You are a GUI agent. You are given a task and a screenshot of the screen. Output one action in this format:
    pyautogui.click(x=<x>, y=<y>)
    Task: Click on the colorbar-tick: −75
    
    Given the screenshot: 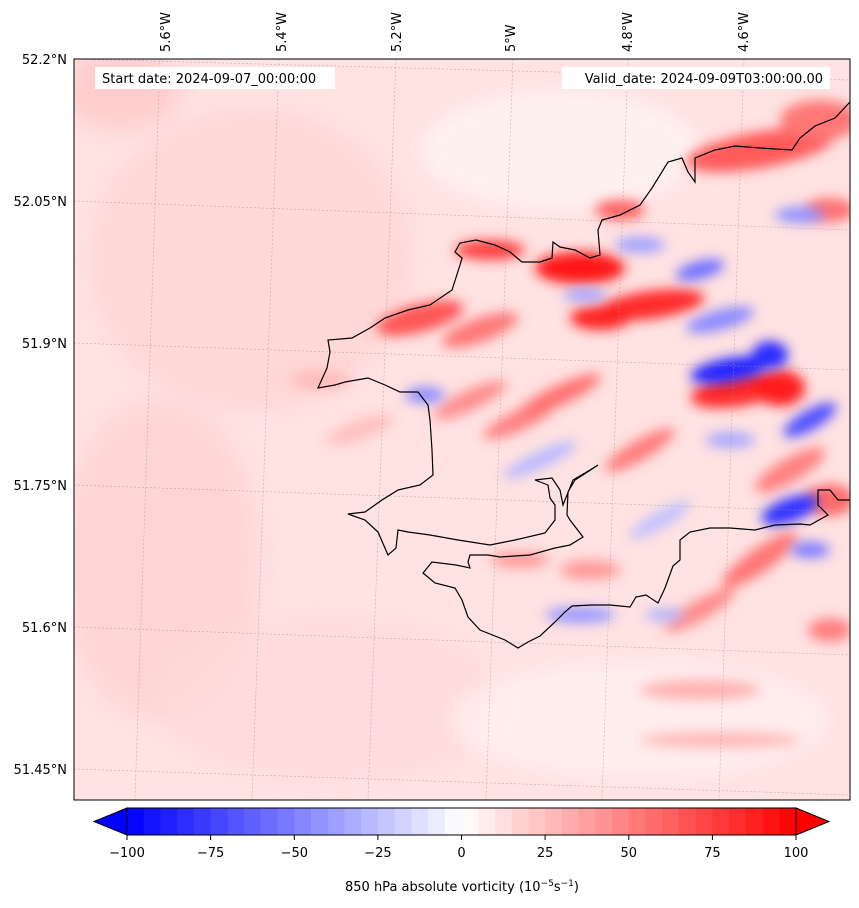 What is the action you would take?
    pyautogui.click(x=210, y=848)
    